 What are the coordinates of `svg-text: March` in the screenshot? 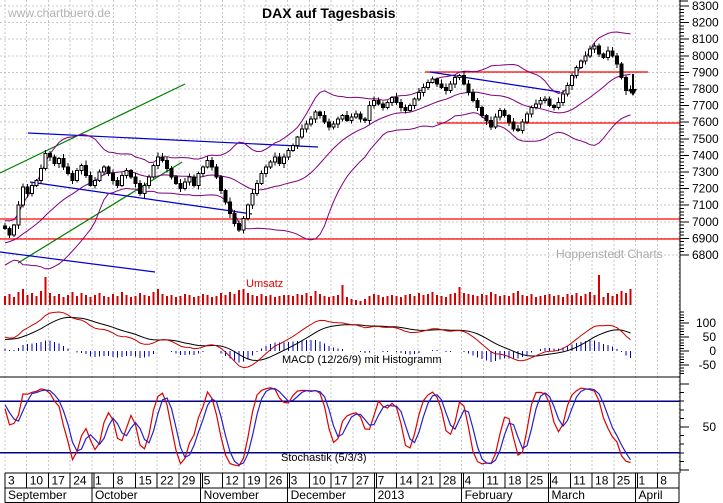 It's located at (568, 495).